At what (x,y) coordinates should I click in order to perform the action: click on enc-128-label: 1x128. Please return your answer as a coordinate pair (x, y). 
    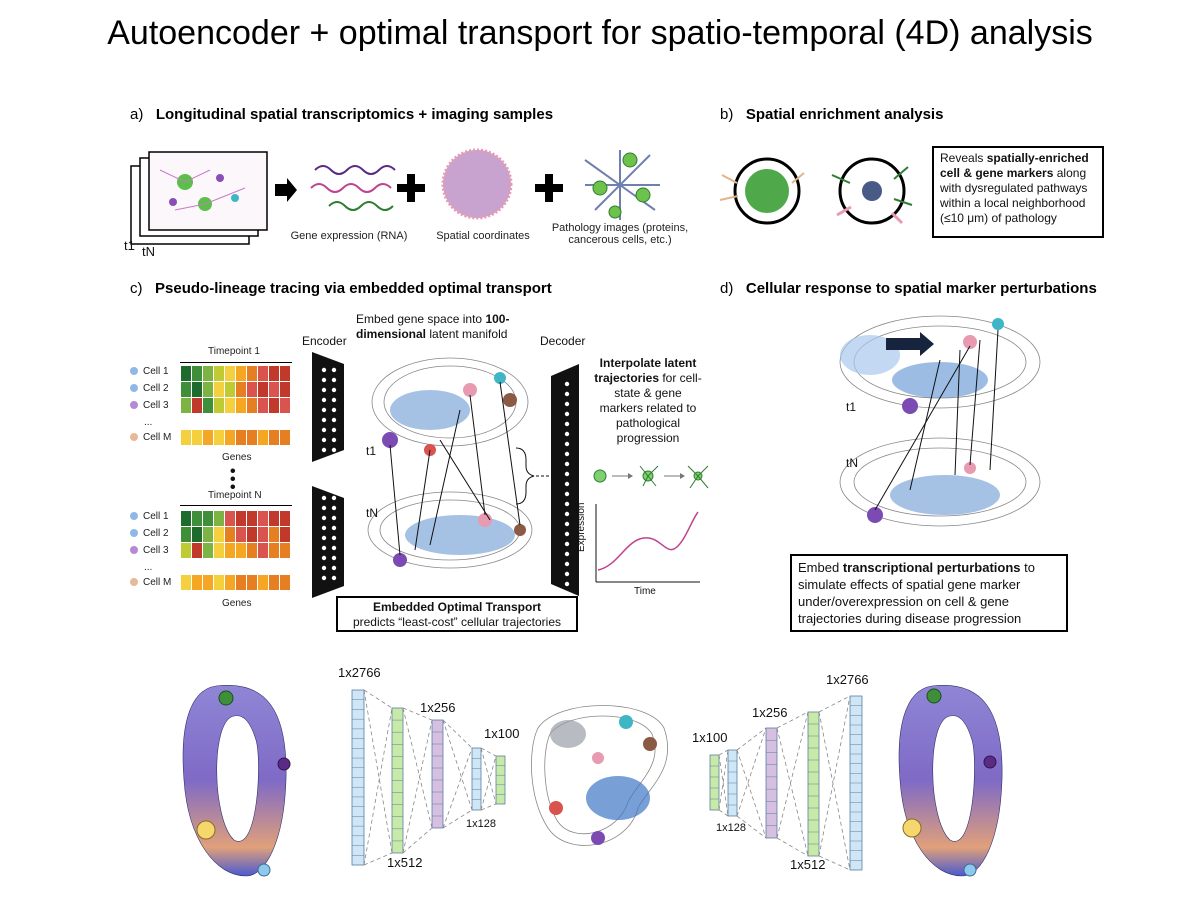
    Looking at the image, I should click on (481, 824).